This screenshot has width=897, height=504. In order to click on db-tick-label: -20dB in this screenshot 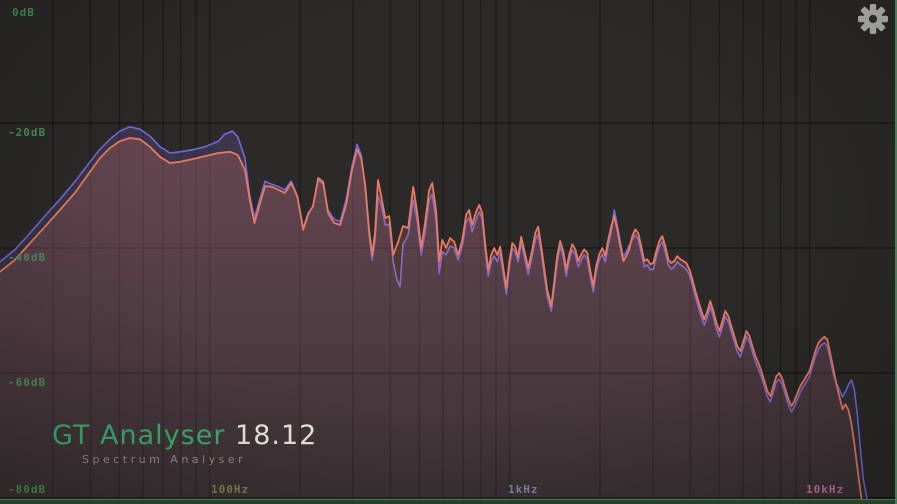, I will do `click(27, 132)`.